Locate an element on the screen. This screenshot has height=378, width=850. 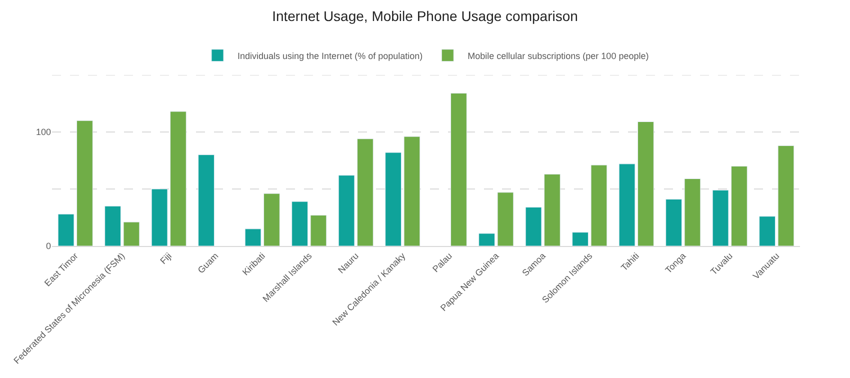
x-tick-label: Fiji is located at coordinates (166, 258).